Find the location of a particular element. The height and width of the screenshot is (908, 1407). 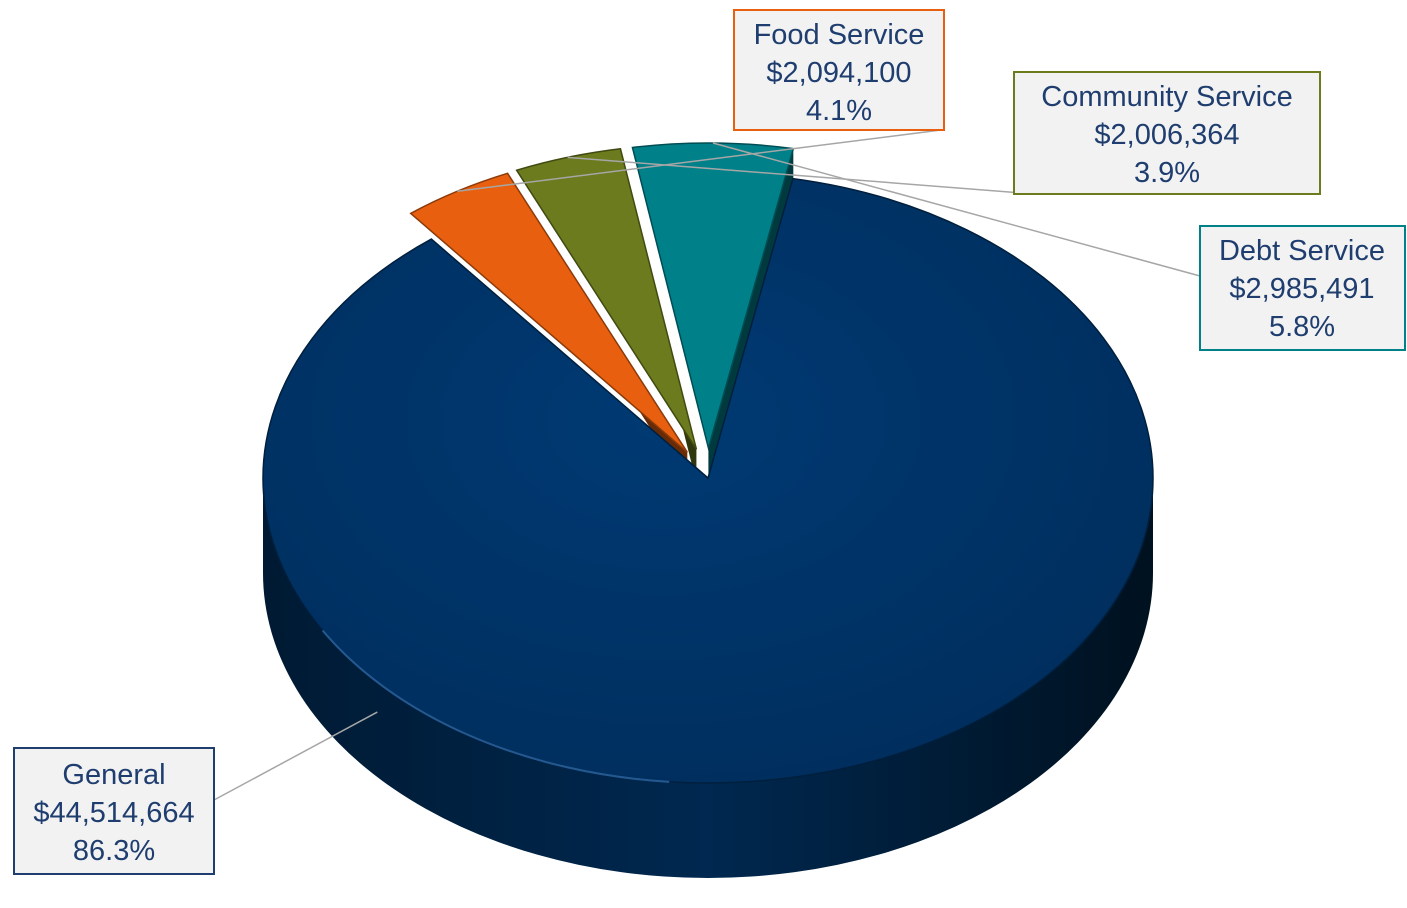

leader-line-community-service is located at coordinates (801, 175).